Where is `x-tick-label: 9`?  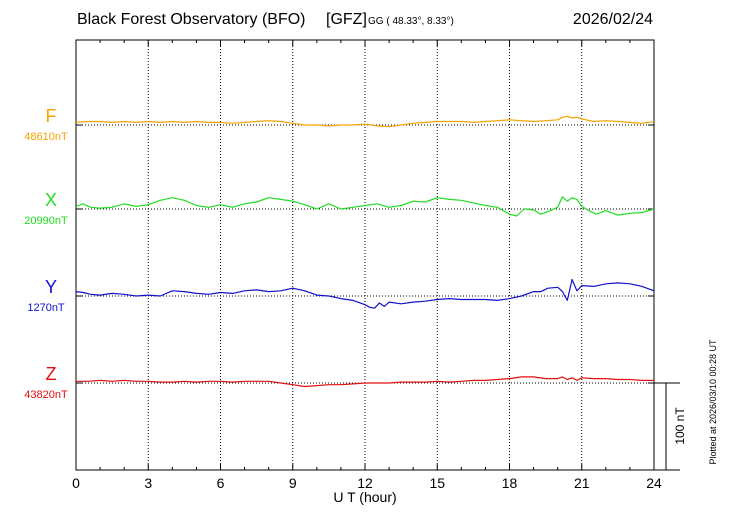
x-tick-label: 9 is located at coordinates (293, 483).